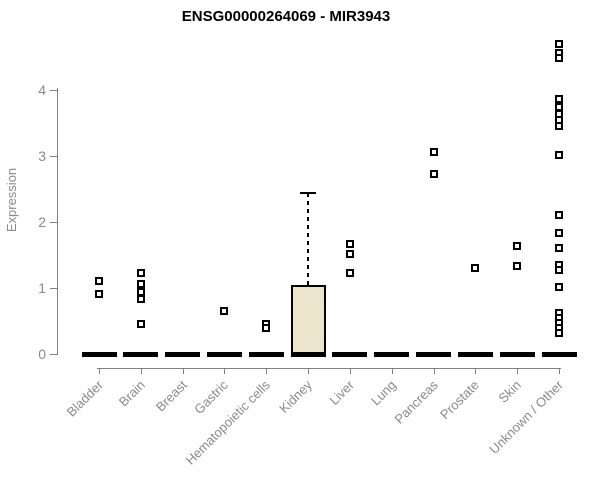 The image size is (600, 500). I want to click on box, so click(308, 320).